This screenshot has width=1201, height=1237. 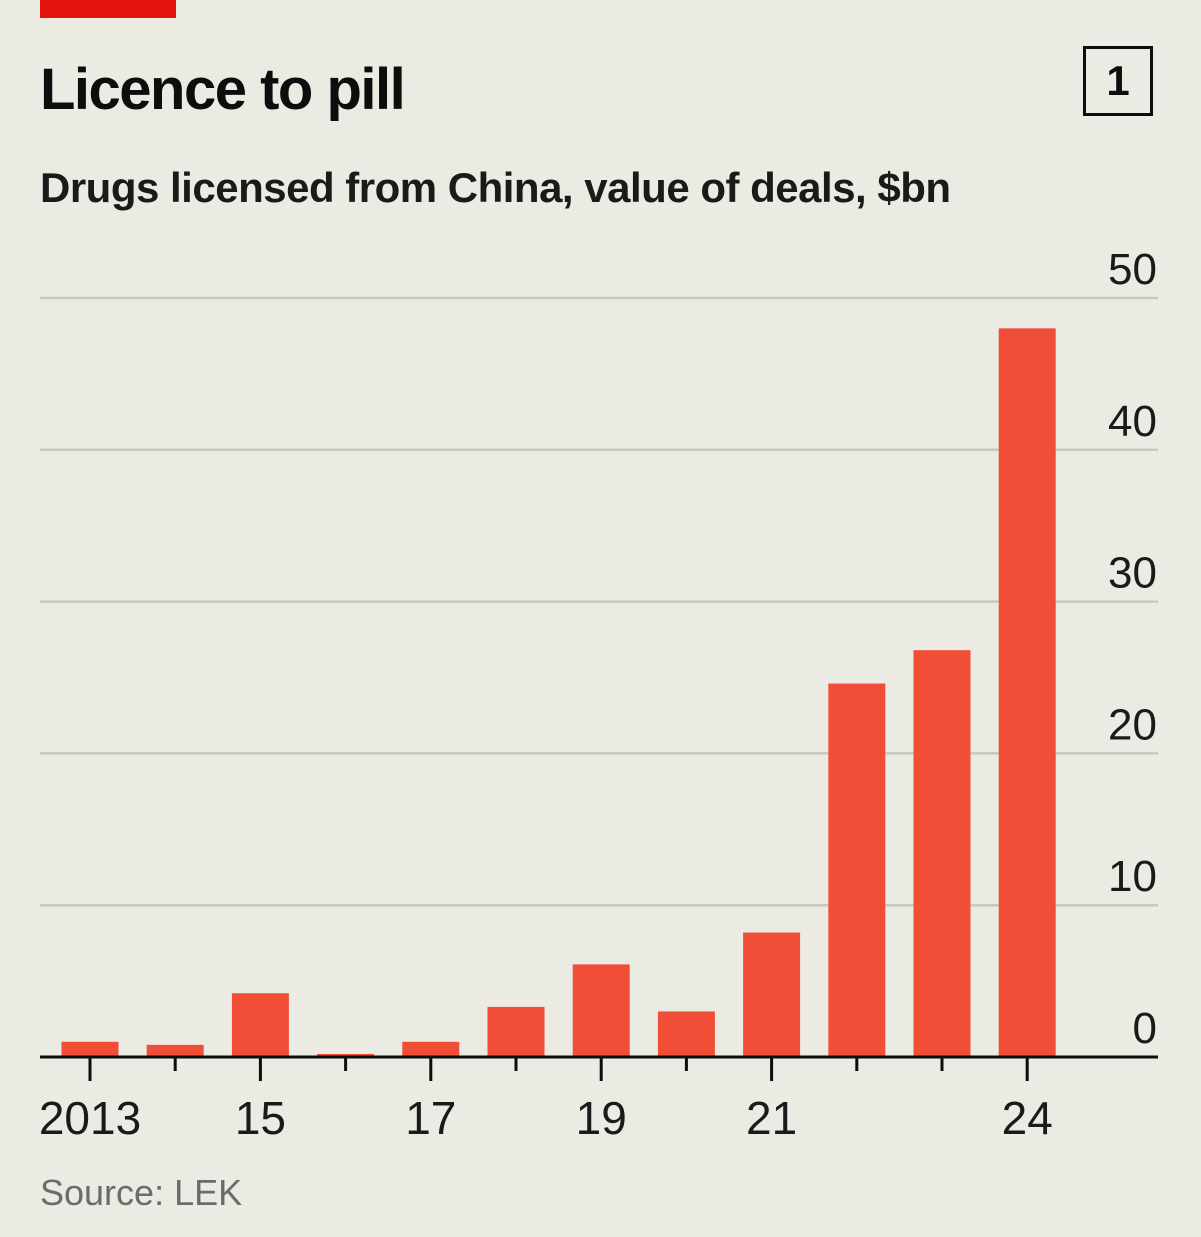 What do you see at coordinates (771, 1118) in the screenshot?
I see `x-tick-label: 21` at bounding box center [771, 1118].